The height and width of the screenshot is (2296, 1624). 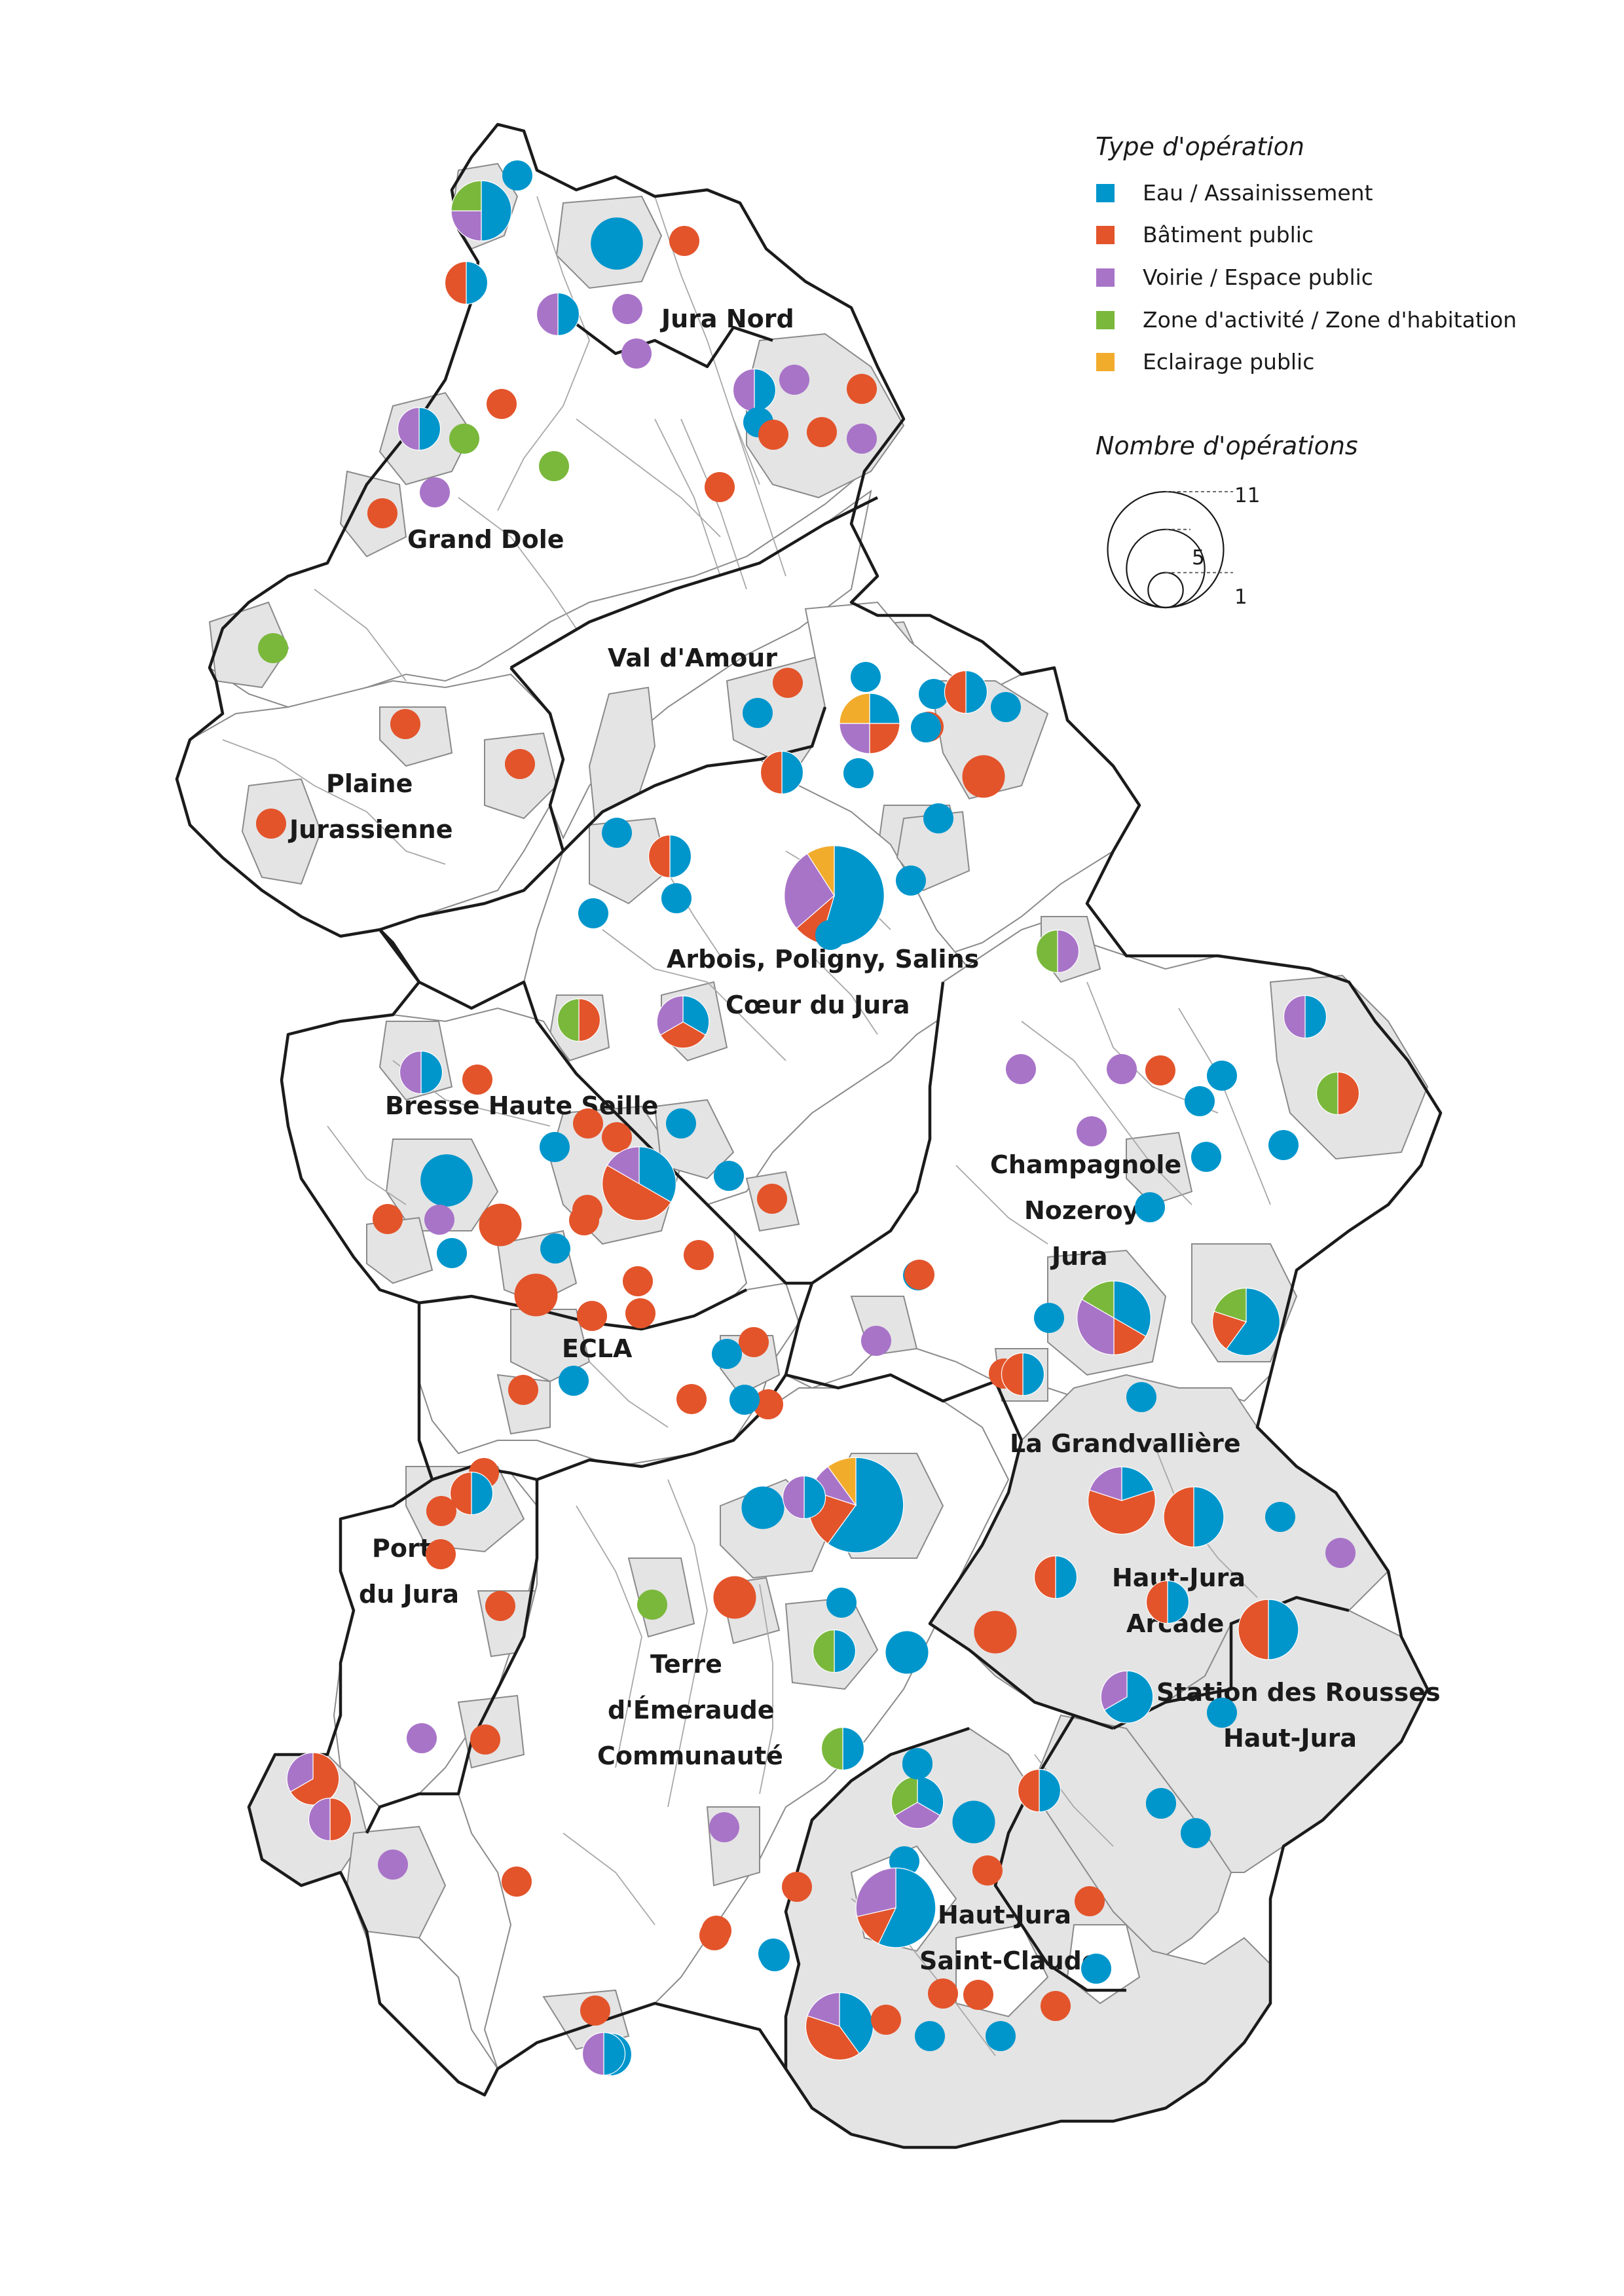 I want to click on label-grandvalliere: La Grandvallière, so click(x=1125, y=1443).